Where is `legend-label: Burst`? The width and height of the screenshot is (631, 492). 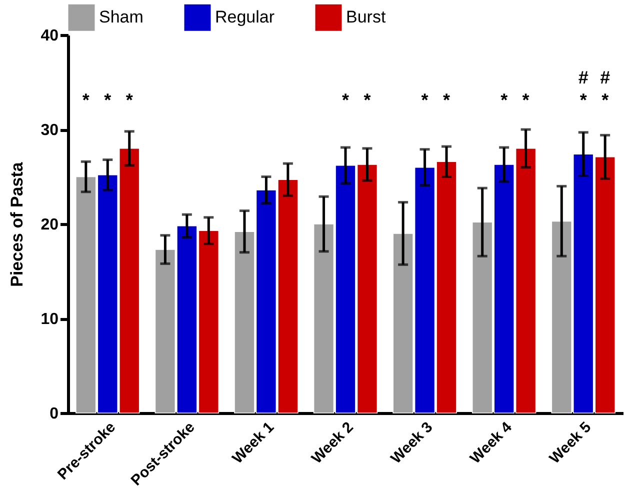 legend-label: Burst is located at coordinates (366, 17).